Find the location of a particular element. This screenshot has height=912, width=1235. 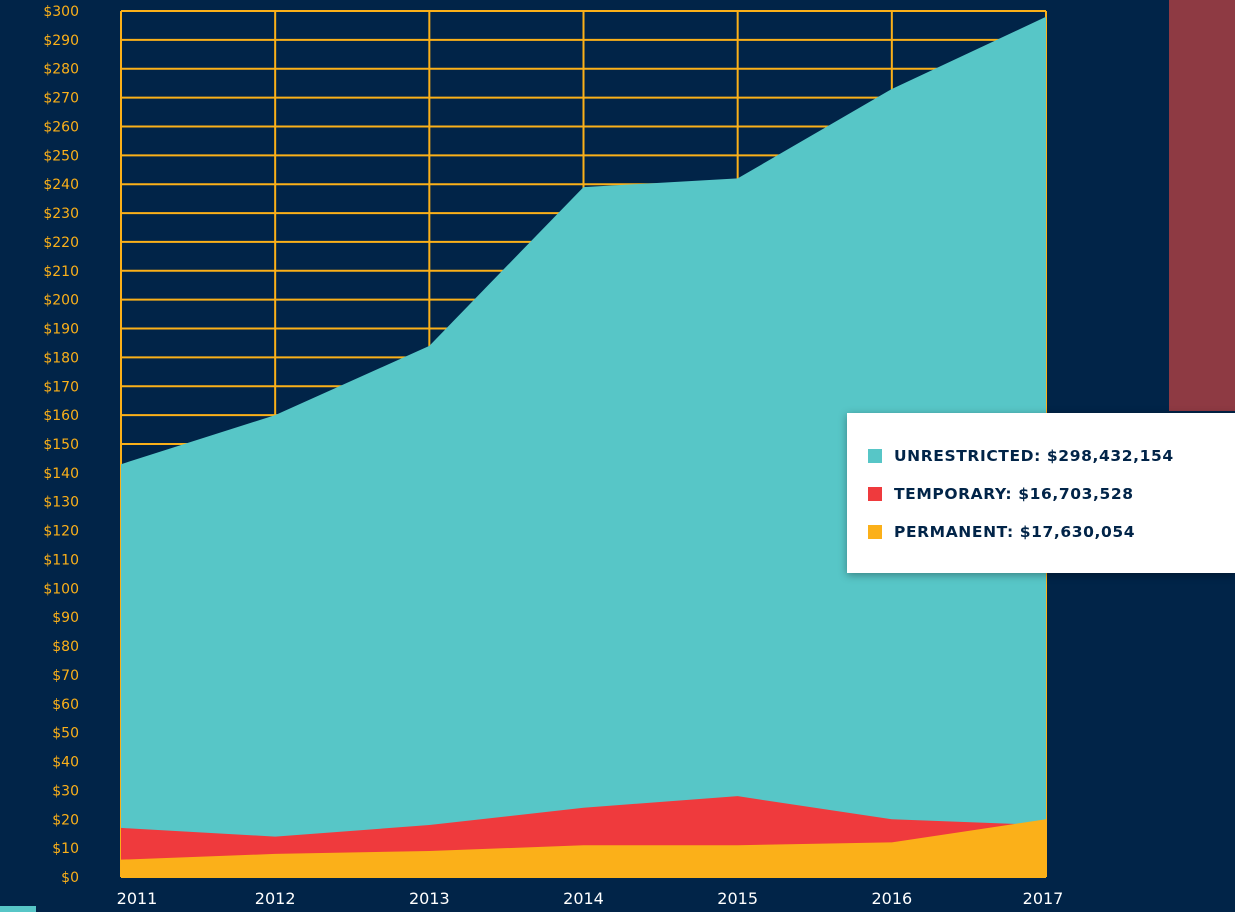

y-tick-label: $50 is located at coordinates (65, 734).